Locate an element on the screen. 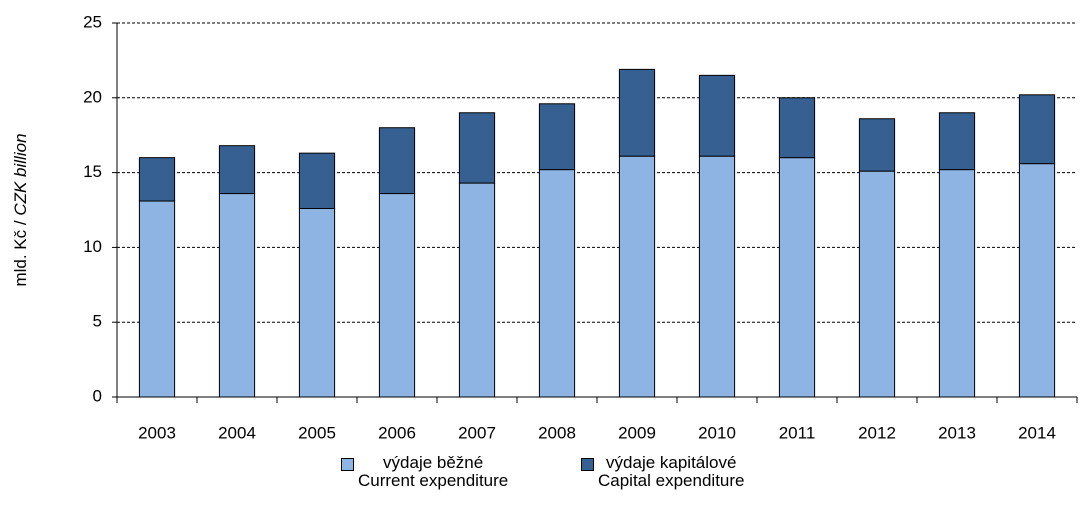  x-tick-label: 2008 is located at coordinates (557, 432).